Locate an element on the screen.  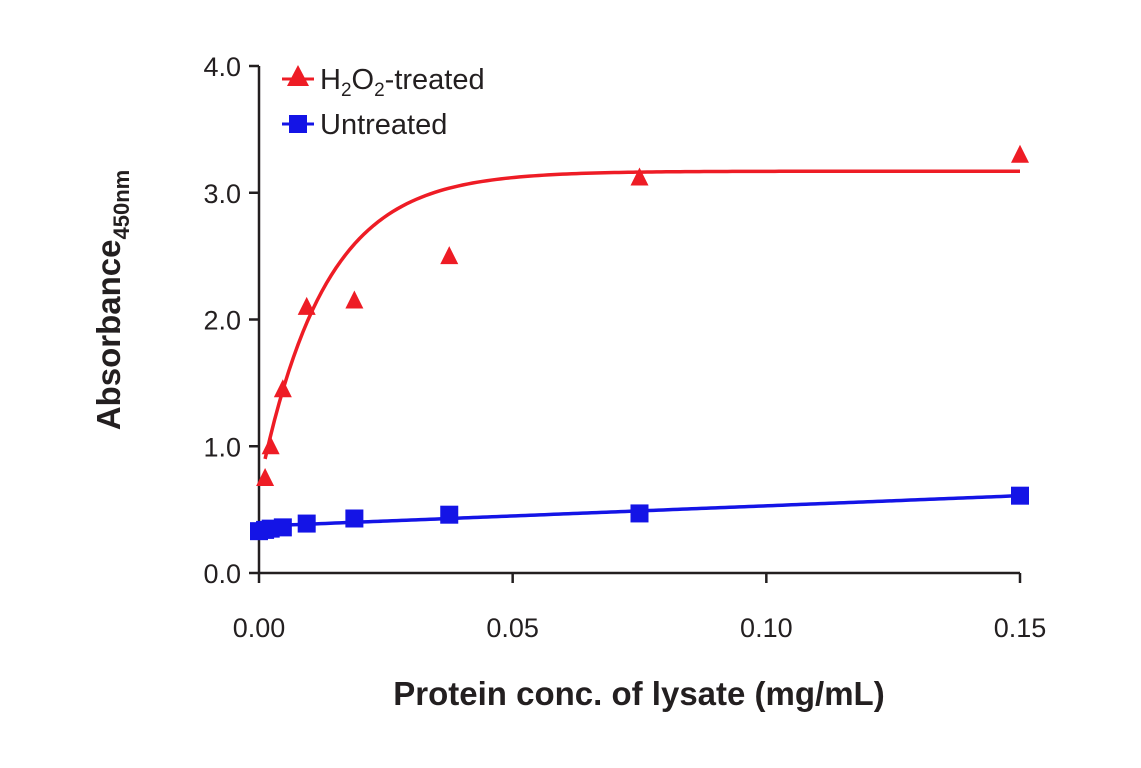
y-tick-label: 4.0 is located at coordinates (222, 67).